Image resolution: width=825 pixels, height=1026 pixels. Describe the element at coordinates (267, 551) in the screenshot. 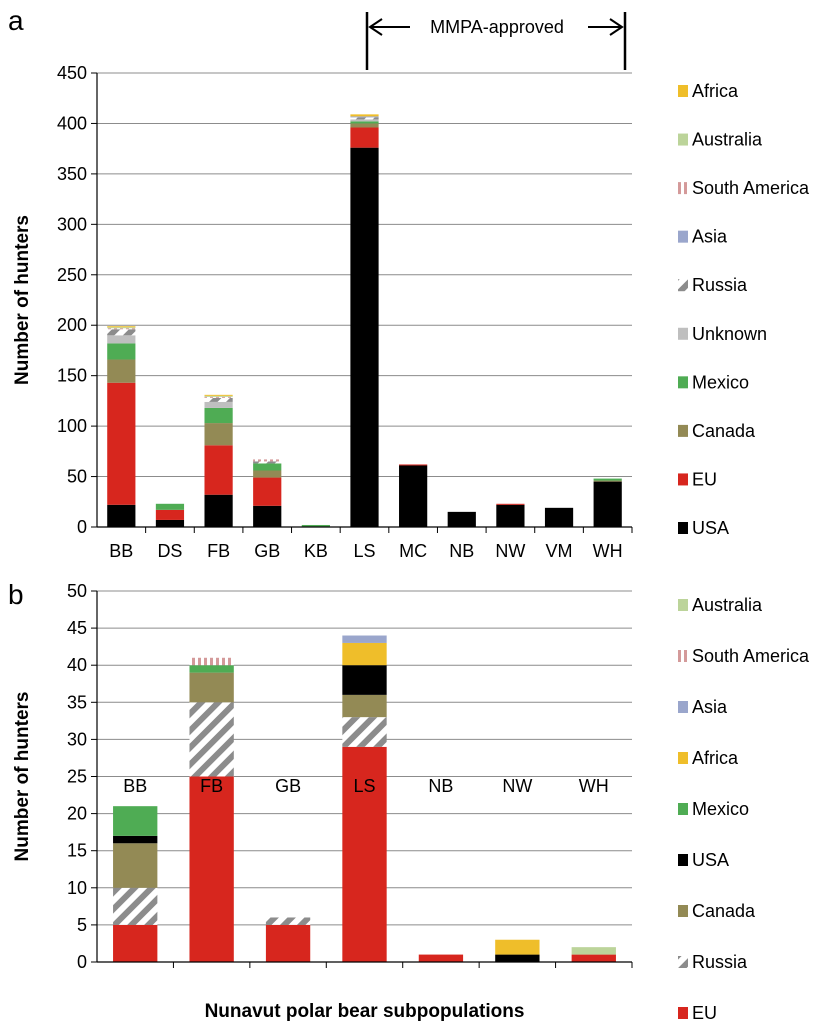

I see `panel-a-x-tick-label-gb: GB` at that location.